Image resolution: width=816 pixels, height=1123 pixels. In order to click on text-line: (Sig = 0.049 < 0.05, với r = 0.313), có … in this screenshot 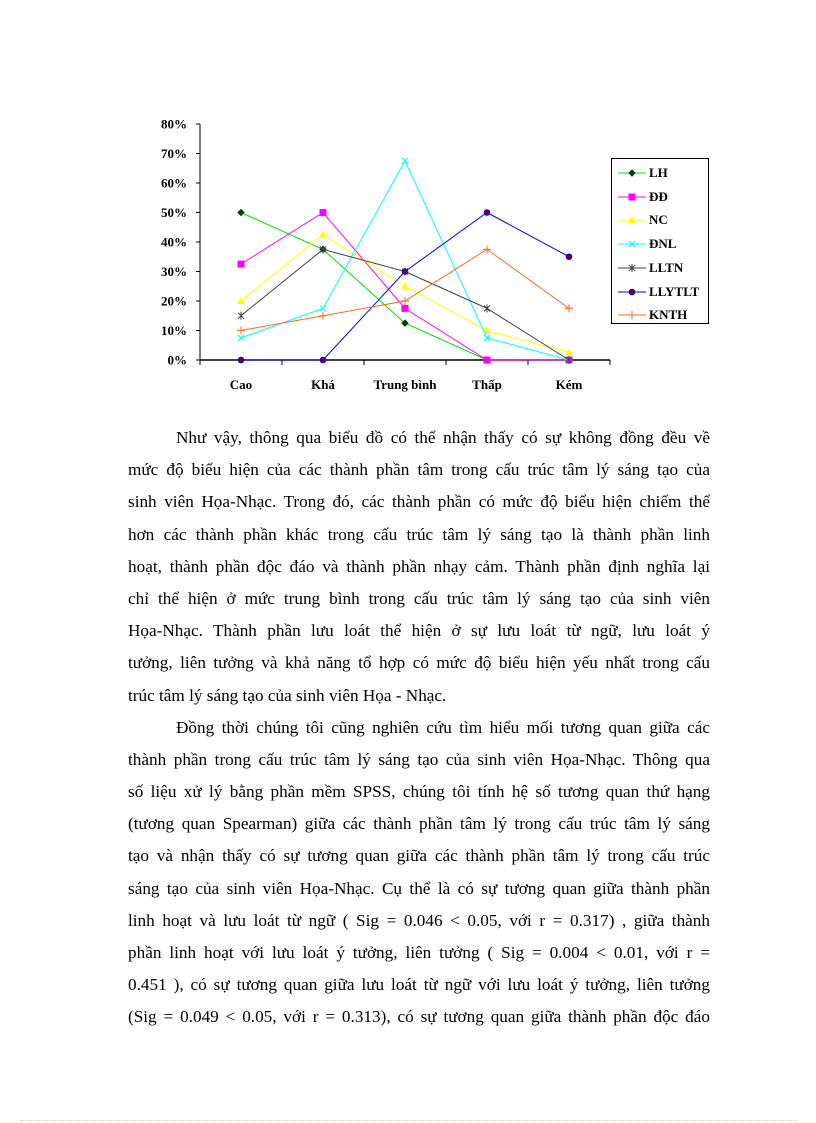, I will do `click(419, 1017)`.